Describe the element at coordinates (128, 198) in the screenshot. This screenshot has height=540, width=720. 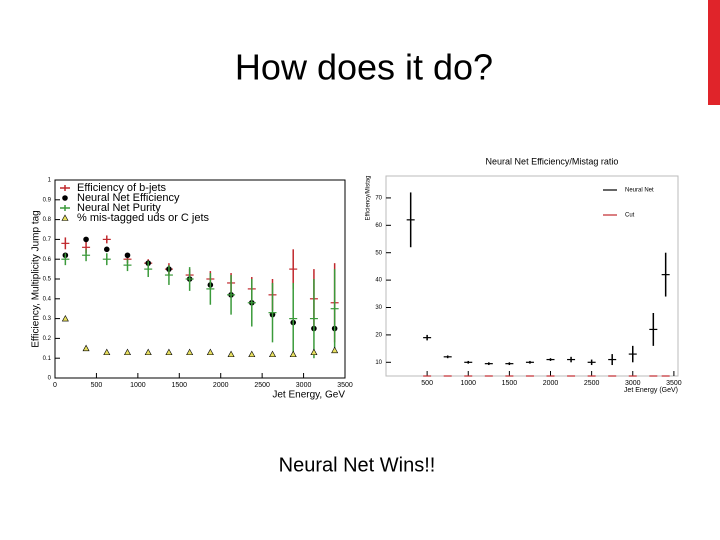
I see `legend-label: Neural Net Efficiency` at that location.